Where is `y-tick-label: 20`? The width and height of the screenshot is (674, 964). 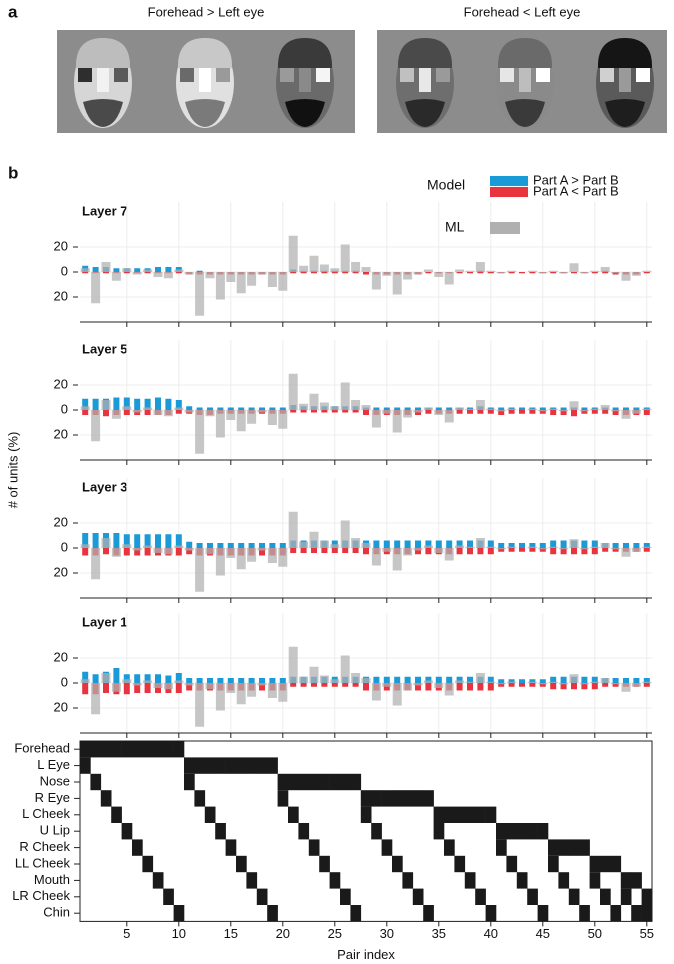 y-tick-label: 20 is located at coordinates (61, 245).